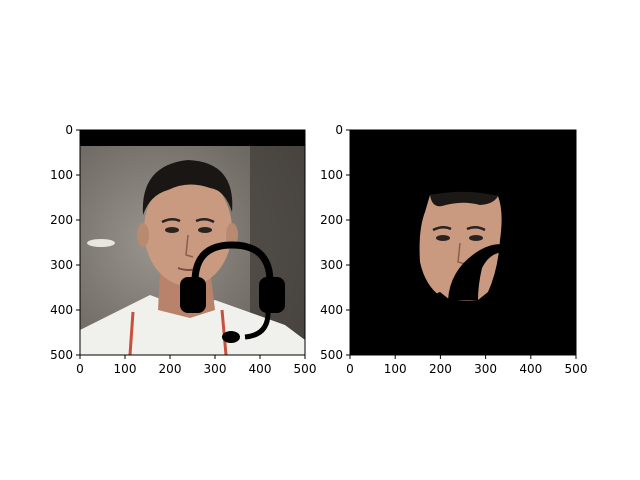 Image resolution: width=640 pixels, height=480 pixels. I want to click on headset-icon, so click(232, 292).